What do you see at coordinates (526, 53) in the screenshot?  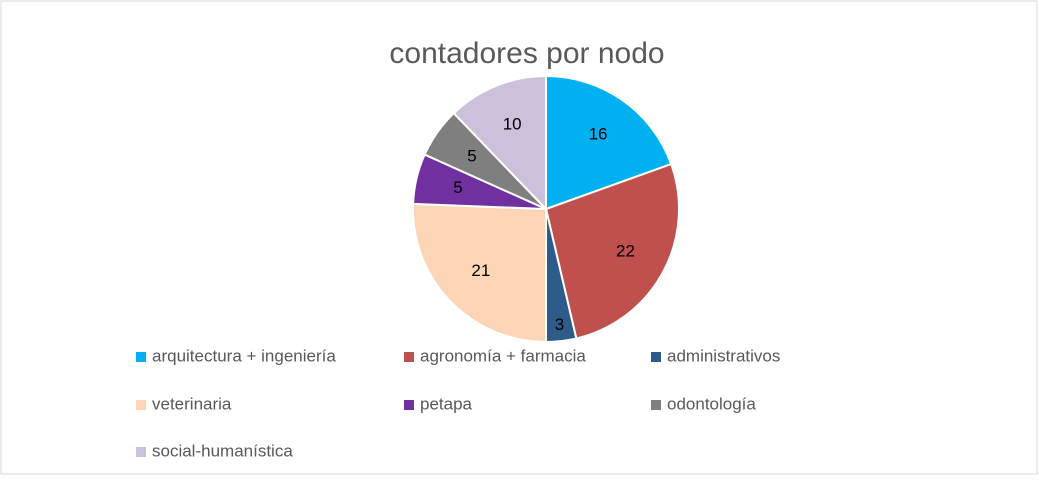 I see `chart-title: contadores por nodo` at bounding box center [526, 53].